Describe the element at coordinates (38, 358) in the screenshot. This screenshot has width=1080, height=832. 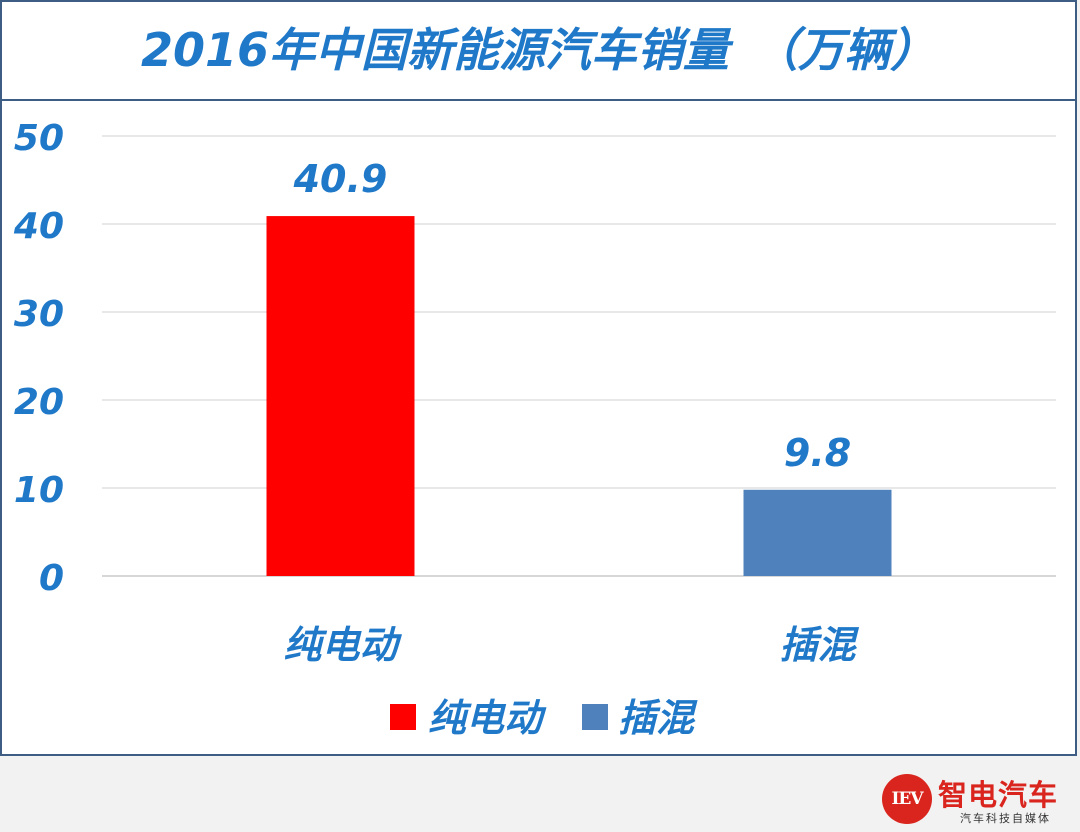
I see `y-axis-ticks: 0 10 20 30 40 50` at that location.